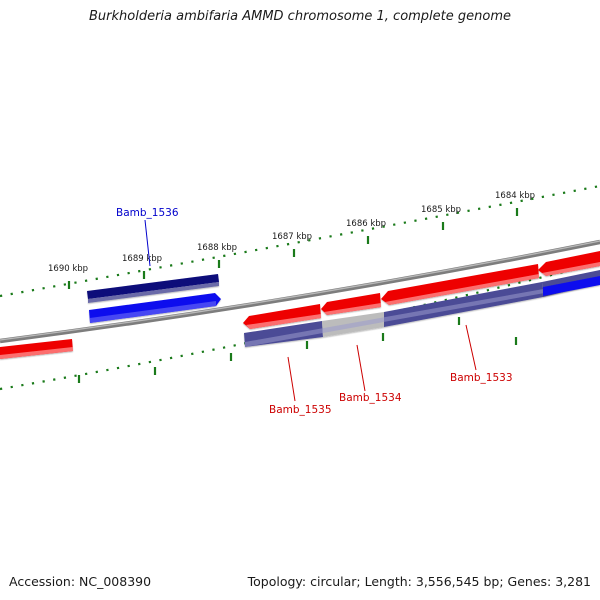 This screenshot has width=600, height=600. I want to click on tick-label-1686: 1686 kbp, so click(366, 224).